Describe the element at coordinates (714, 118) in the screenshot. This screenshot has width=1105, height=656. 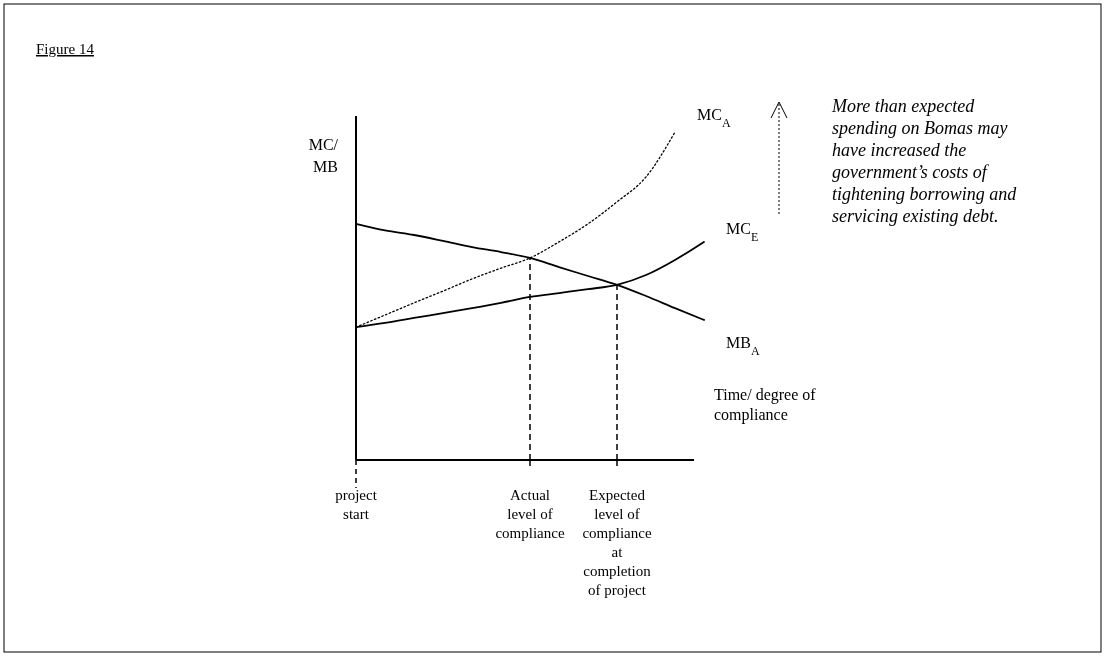
I see `series-label: MC$_{A}$` at that location.